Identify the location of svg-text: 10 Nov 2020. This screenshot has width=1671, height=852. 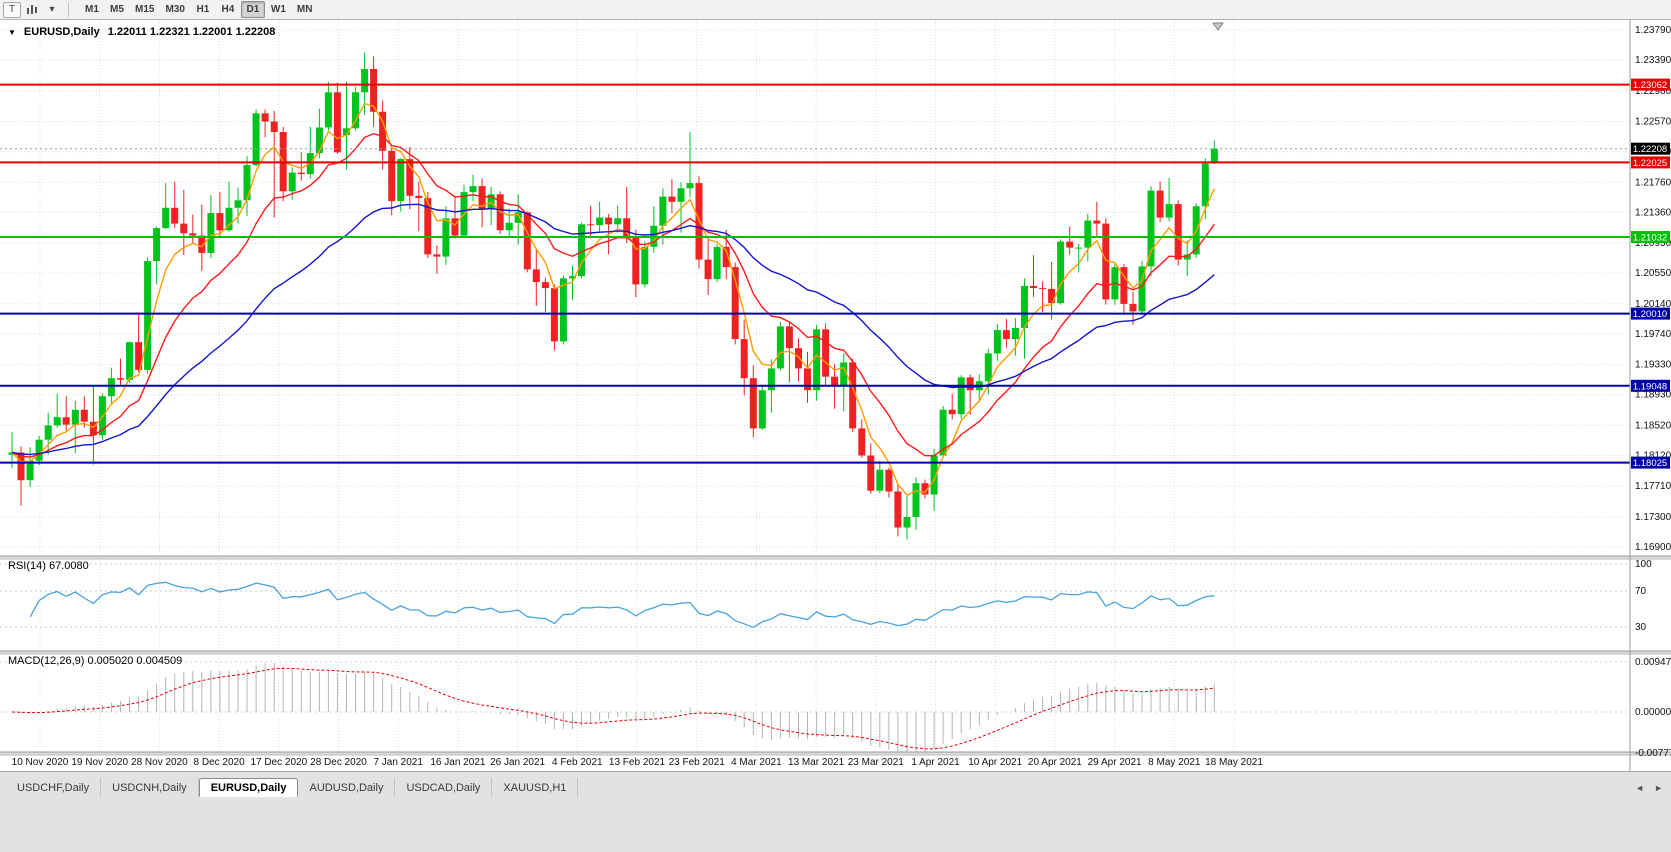
(40, 762).